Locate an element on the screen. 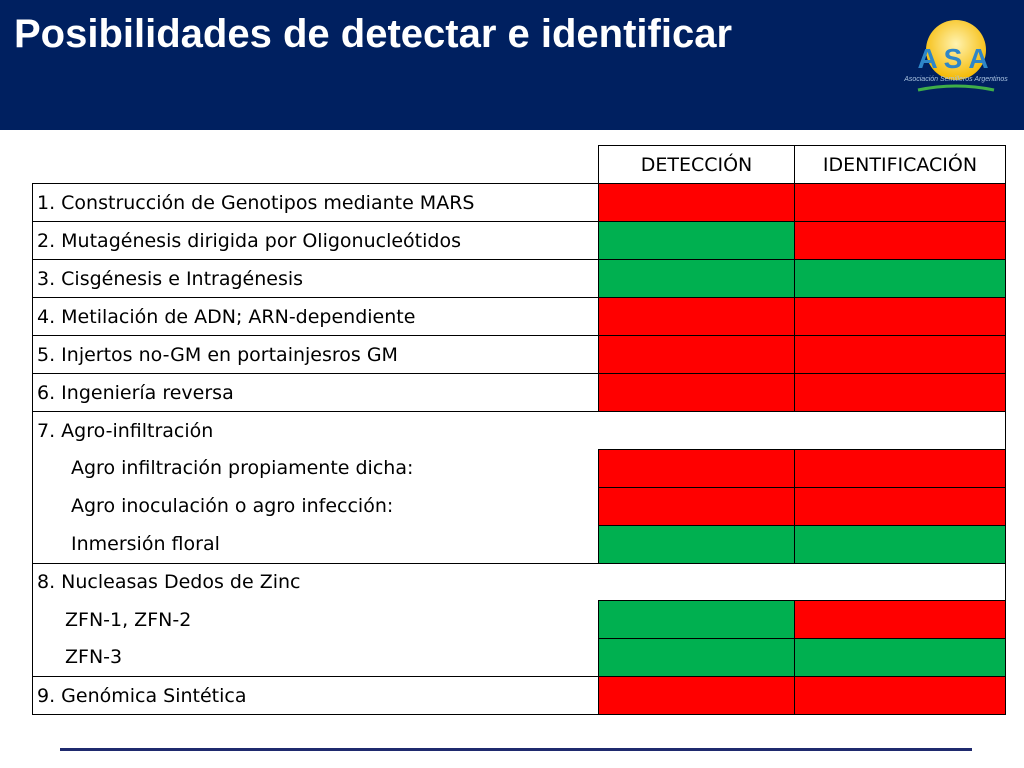 This screenshot has width=1024, height=768. row-label: 3. Cisgénesis e Intragénesis is located at coordinates (315, 278).